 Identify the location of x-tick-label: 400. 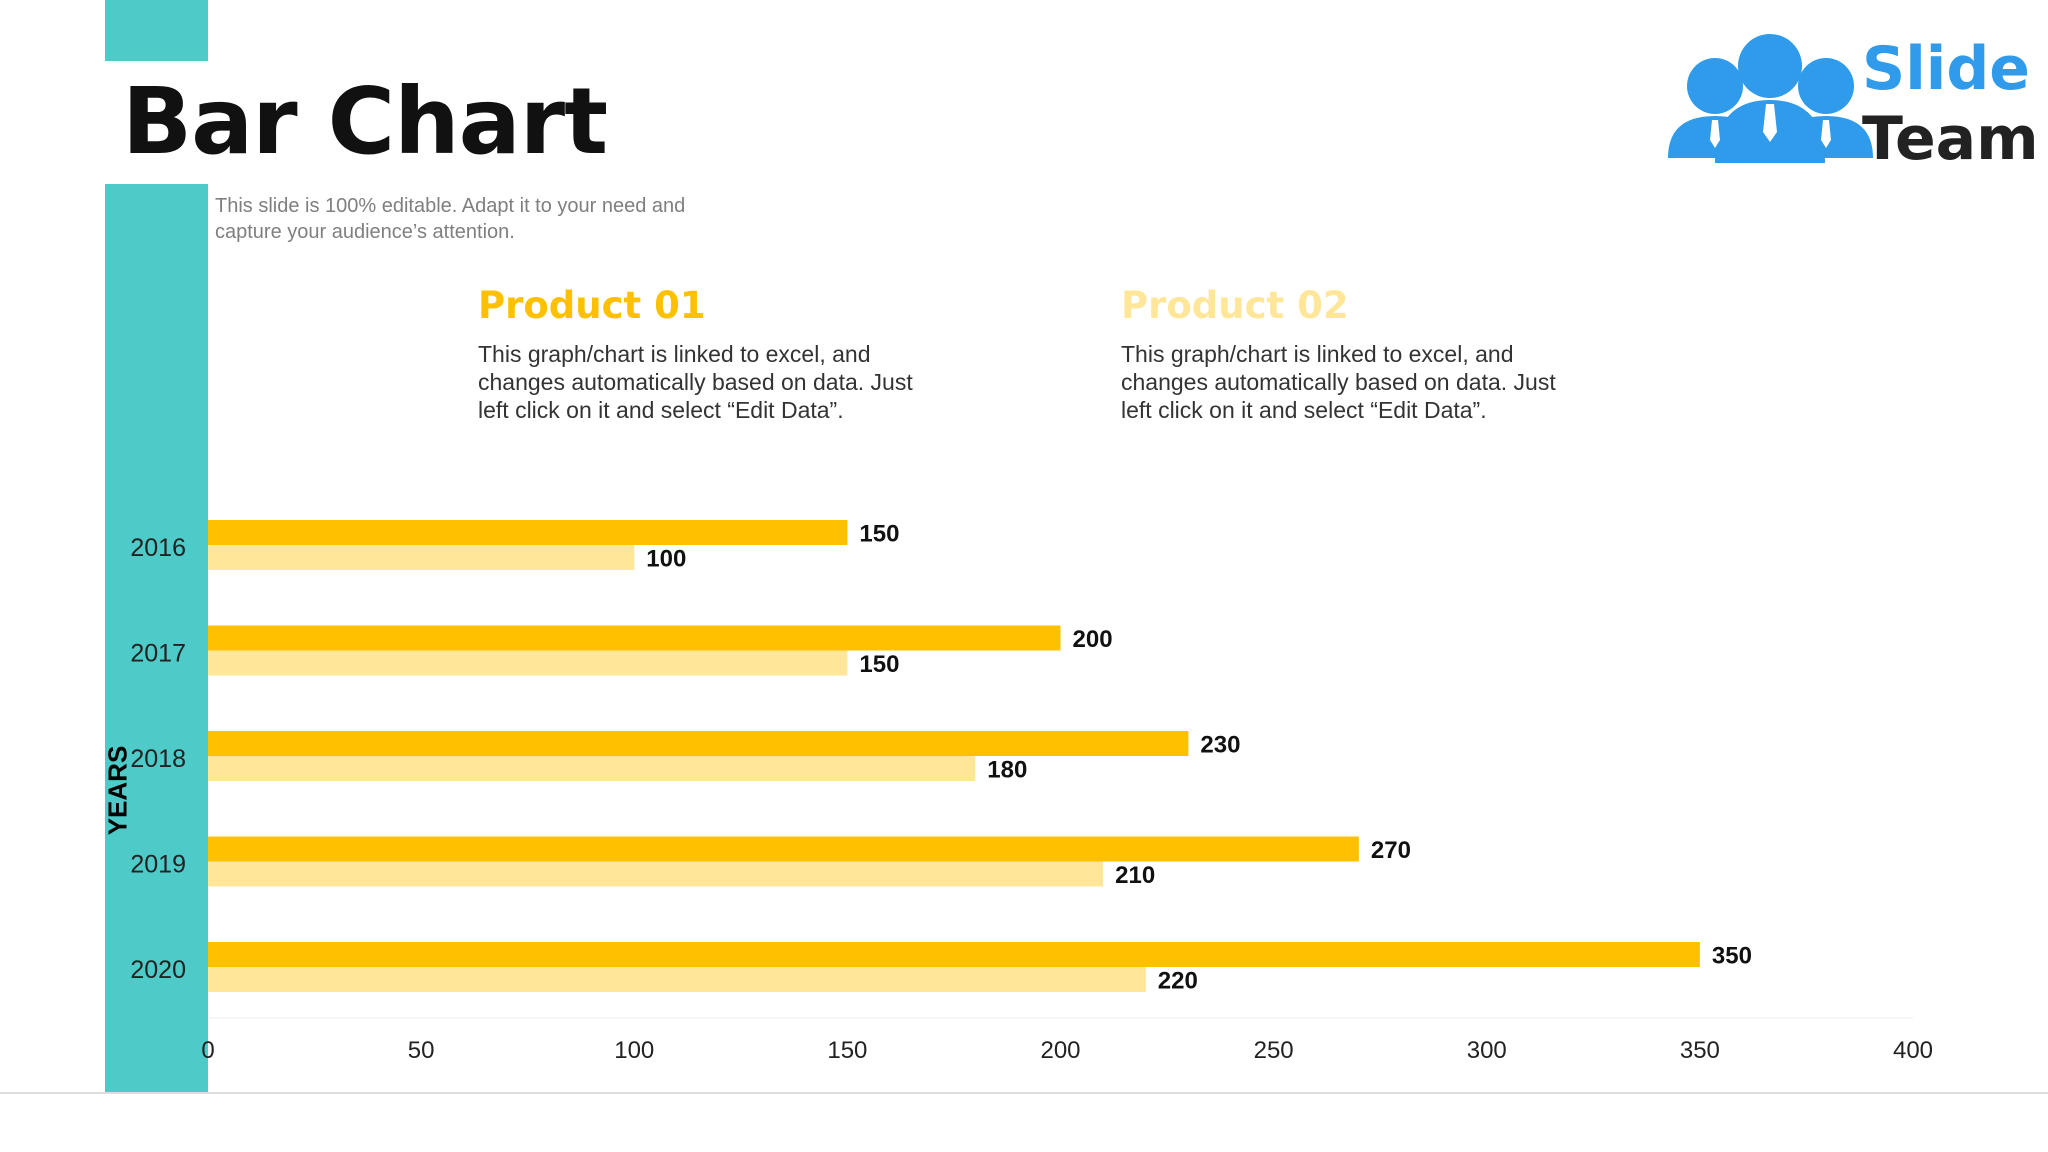
(1913, 1050).